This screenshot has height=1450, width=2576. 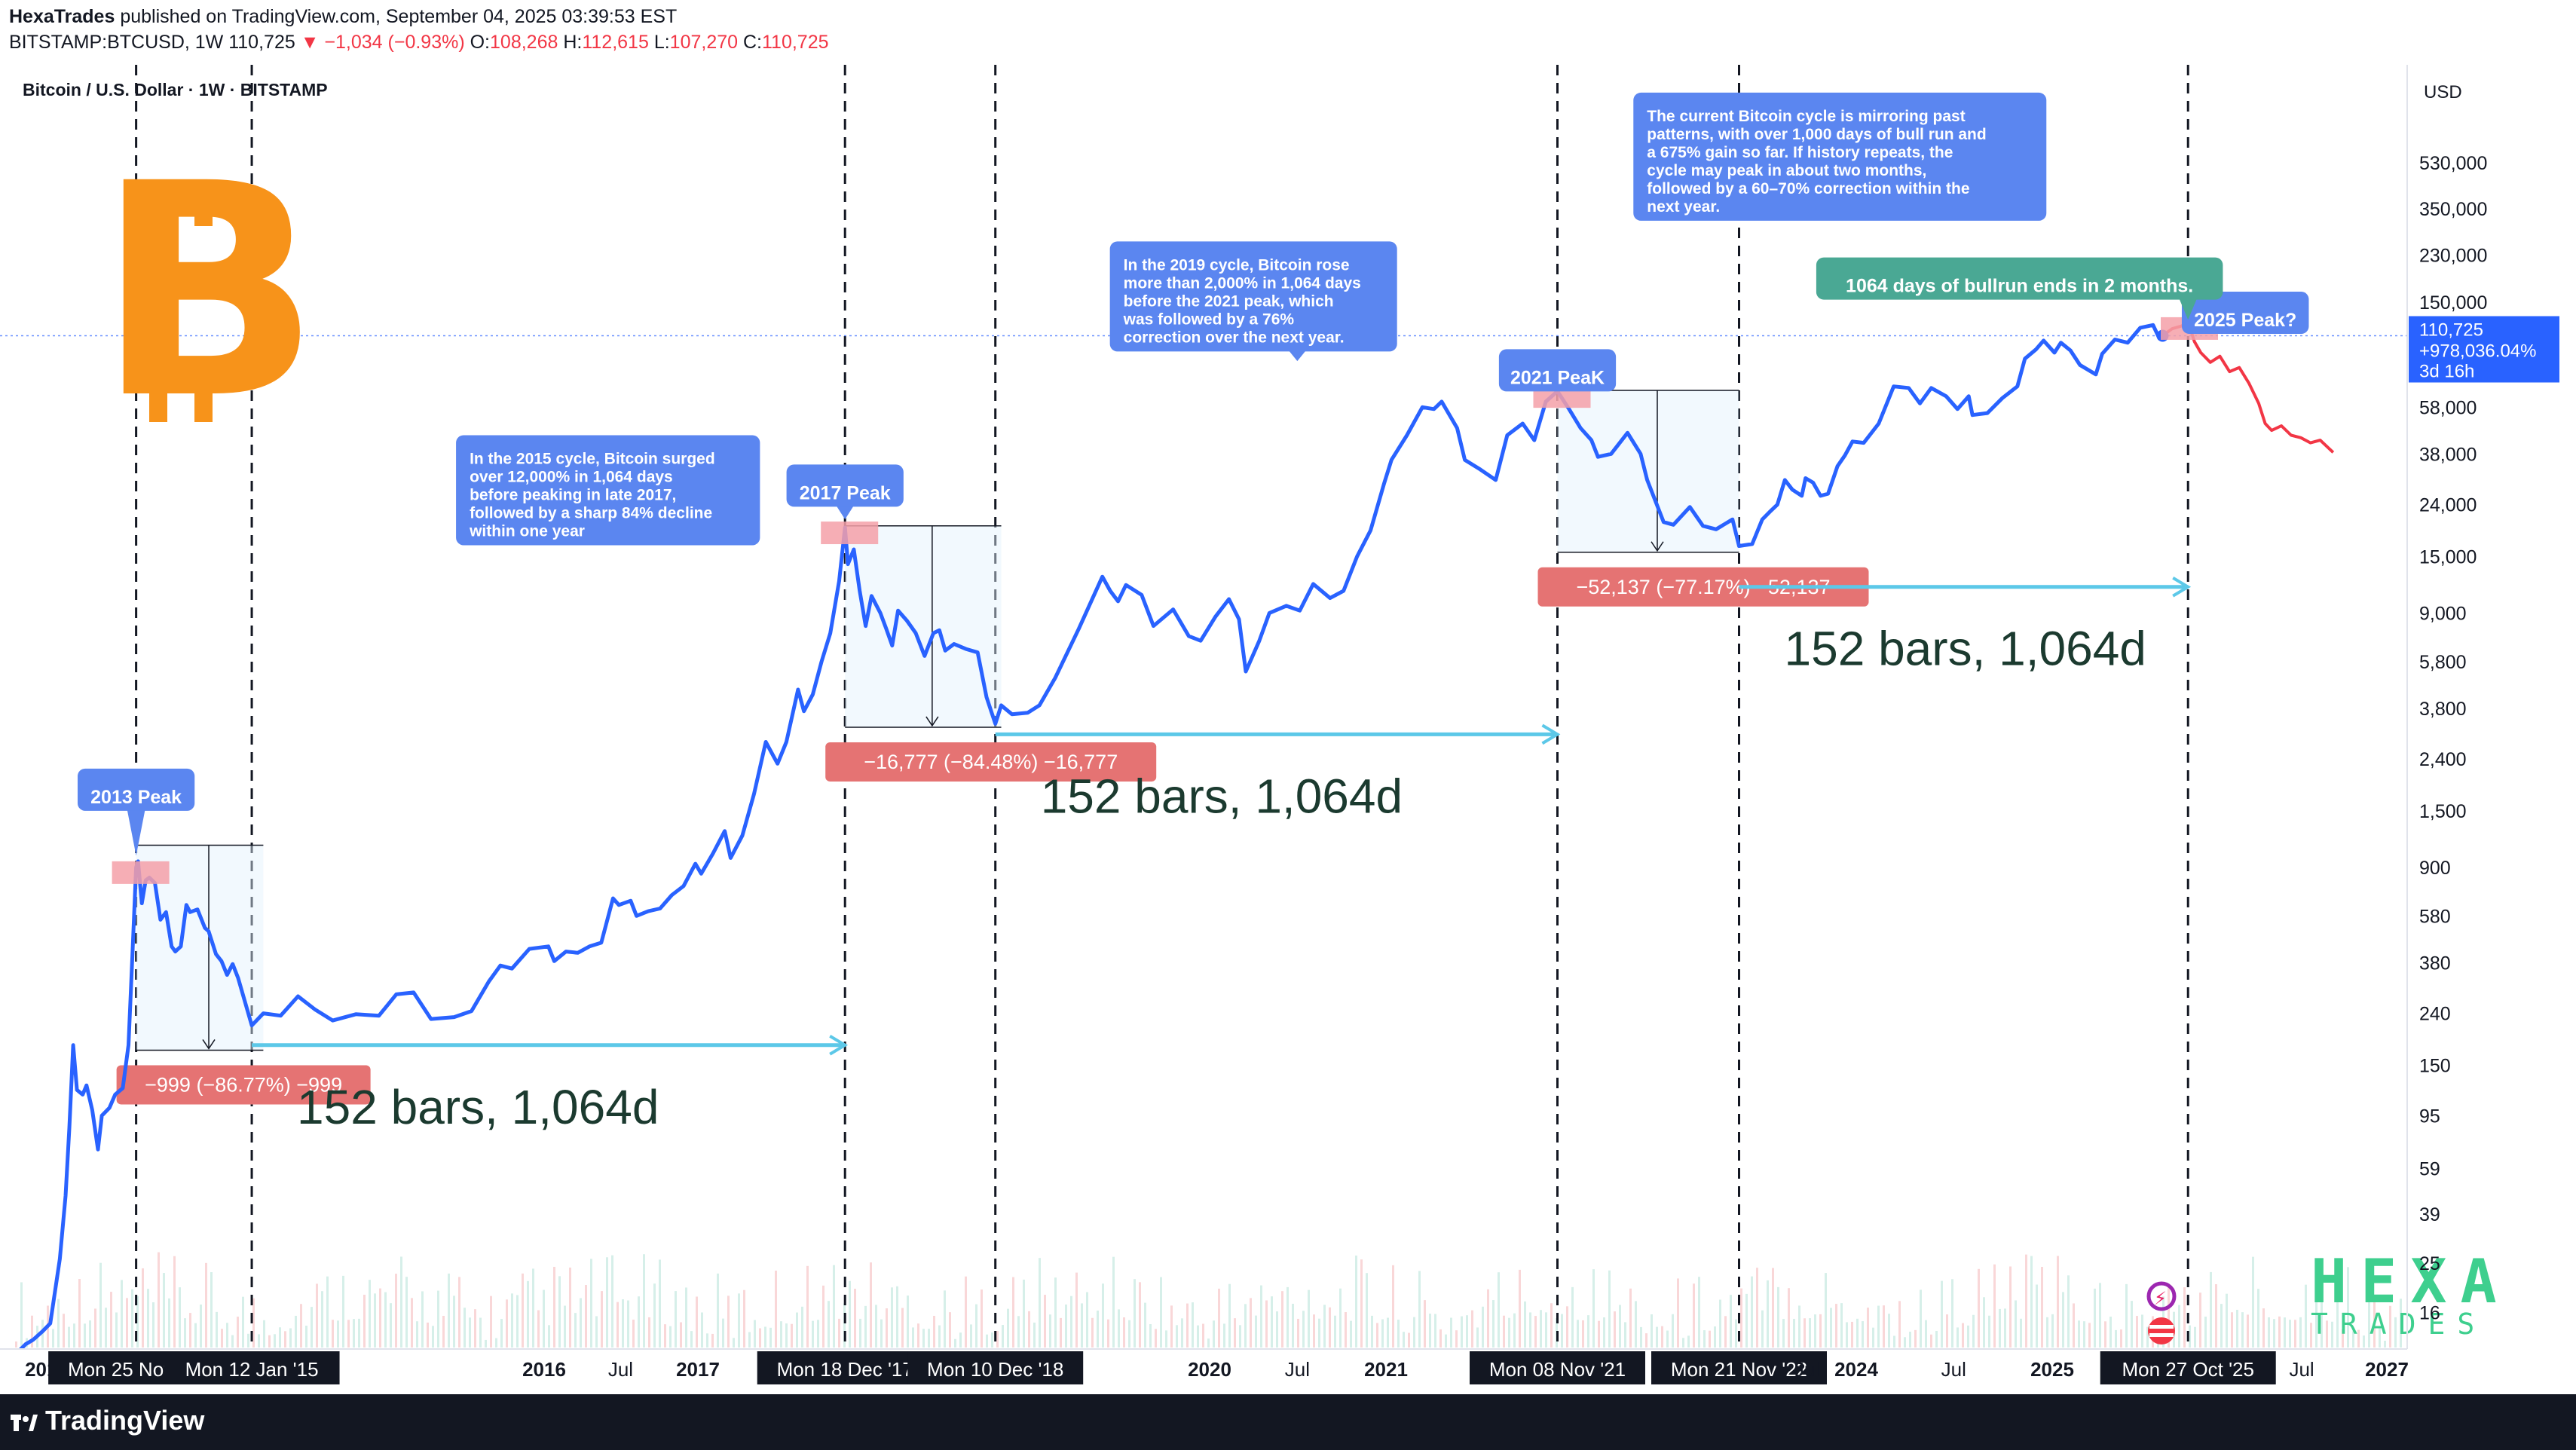 I want to click on currency-label: USD, so click(x=2443, y=92).